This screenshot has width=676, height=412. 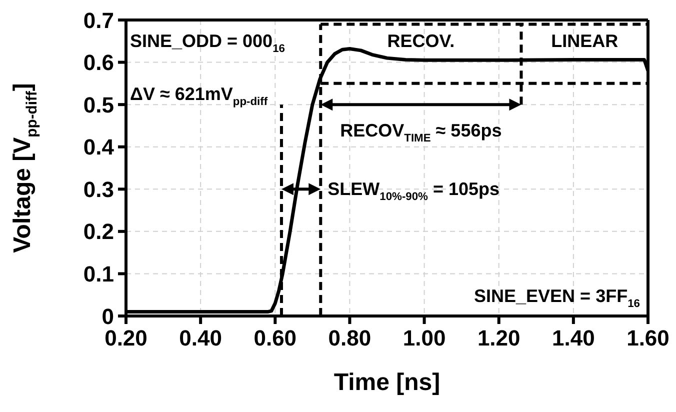 I want to click on annotation: LINEAR, so click(x=584, y=41).